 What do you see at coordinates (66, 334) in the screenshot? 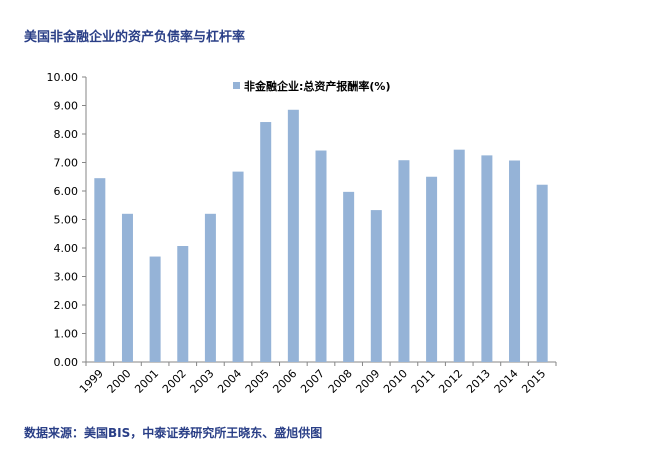
I see `y-tick-label: 1.00` at bounding box center [66, 334].